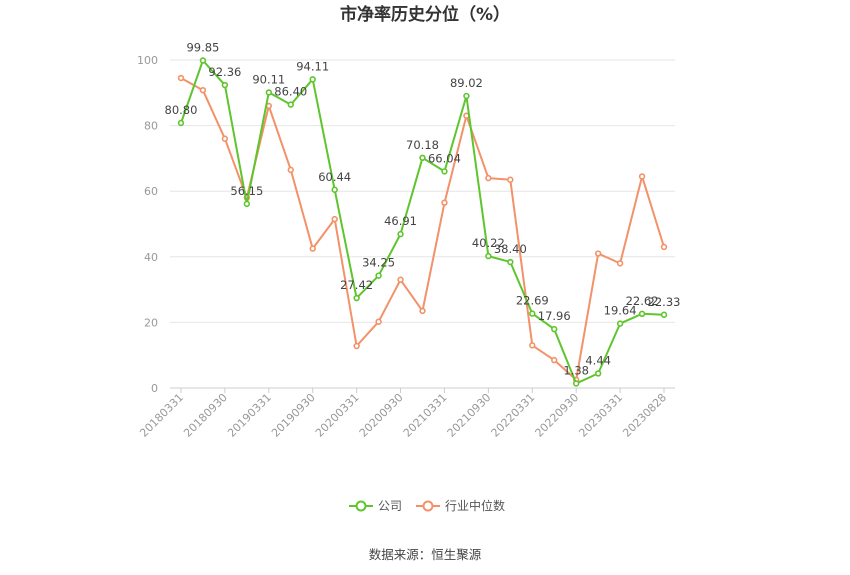 The image size is (850, 575). Describe the element at coordinates (356, 285) in the screenshot. I see `data-label: 27.42` at that location.